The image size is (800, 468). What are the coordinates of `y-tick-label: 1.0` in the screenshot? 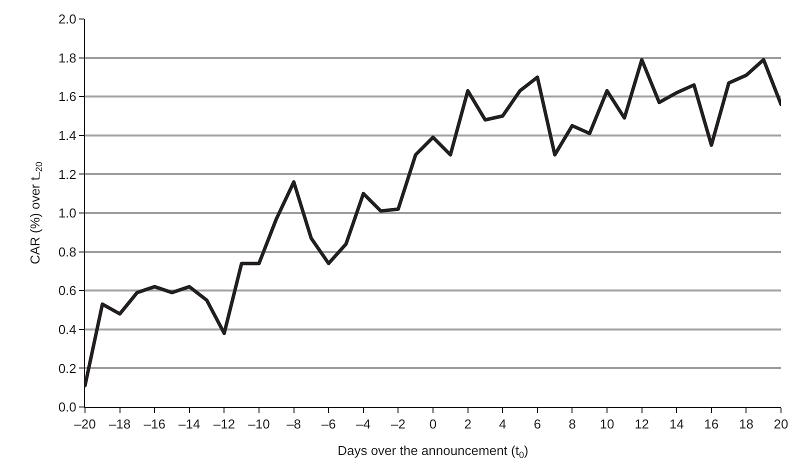 It's located at (67, 213).